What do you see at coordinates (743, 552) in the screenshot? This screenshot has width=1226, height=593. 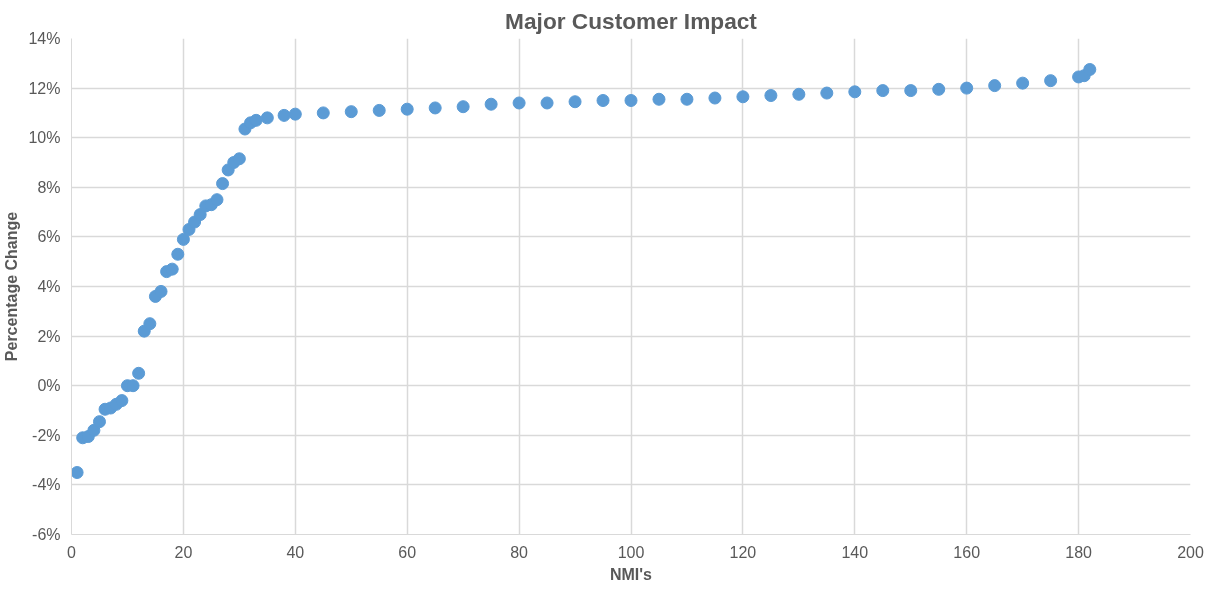 I see `x-tick-label: 120` at bounding box center [743, 552].